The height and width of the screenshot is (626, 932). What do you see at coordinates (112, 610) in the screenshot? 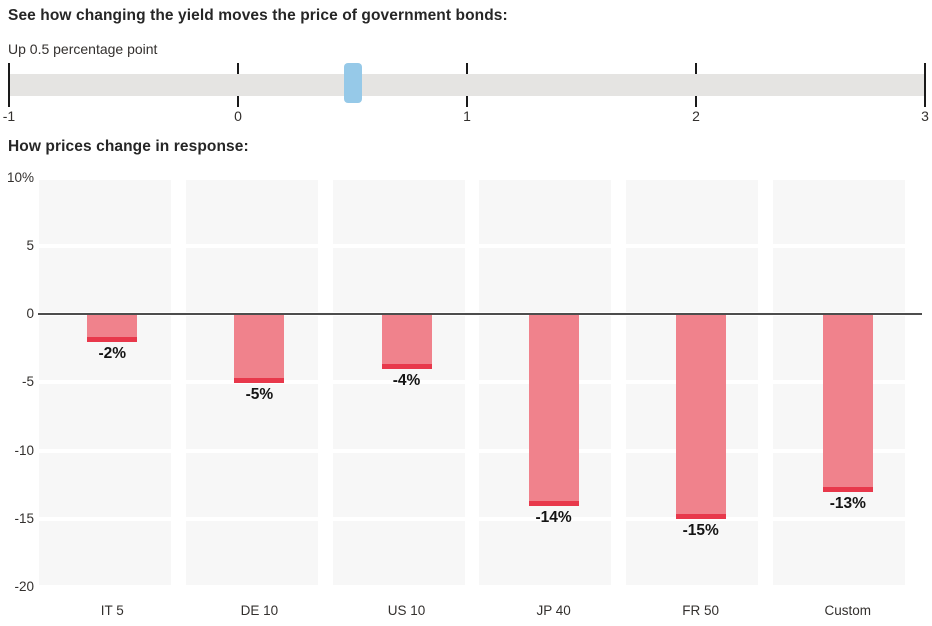
I see `x-axis-label: IT 5` at bounding box center [112, 610].